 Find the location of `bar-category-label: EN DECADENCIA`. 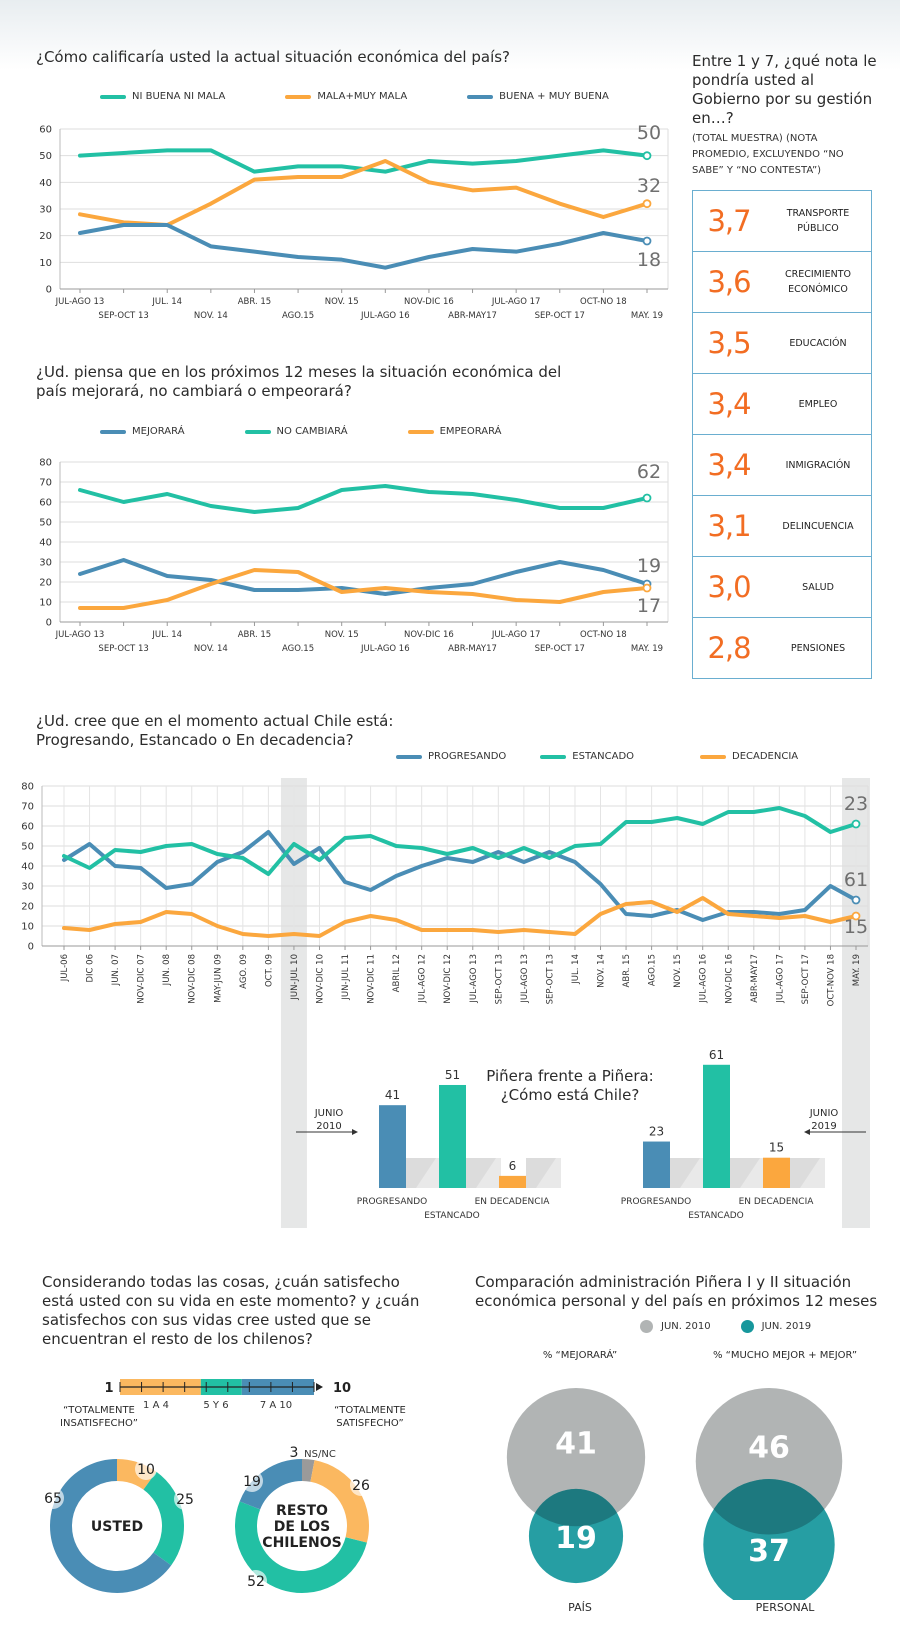

bar-category-label: EN DECADENCIA is located at coordinates (777, 1202).